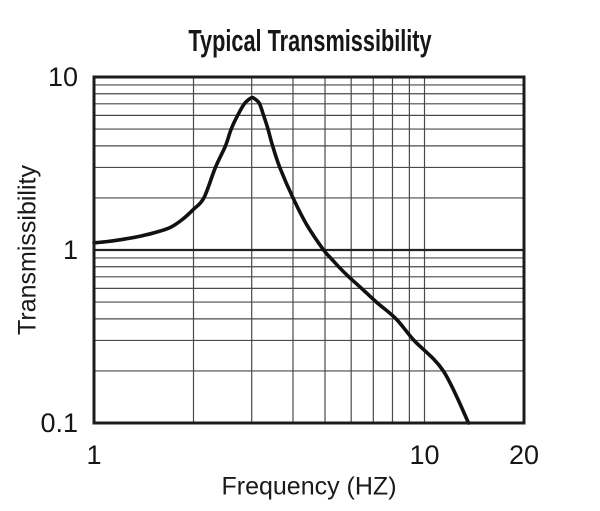  What do you see at coordinates (62, 77) in the screenshot?
I see `y-tick-label: 10` at bounding box center [62, 77].